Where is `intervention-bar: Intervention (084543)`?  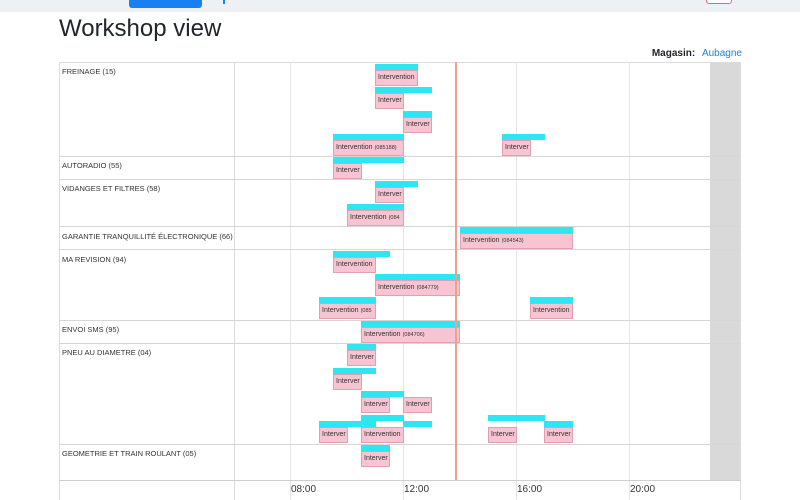 intervention-bar: Intervention (084543) is located at coordinates (516, 241).